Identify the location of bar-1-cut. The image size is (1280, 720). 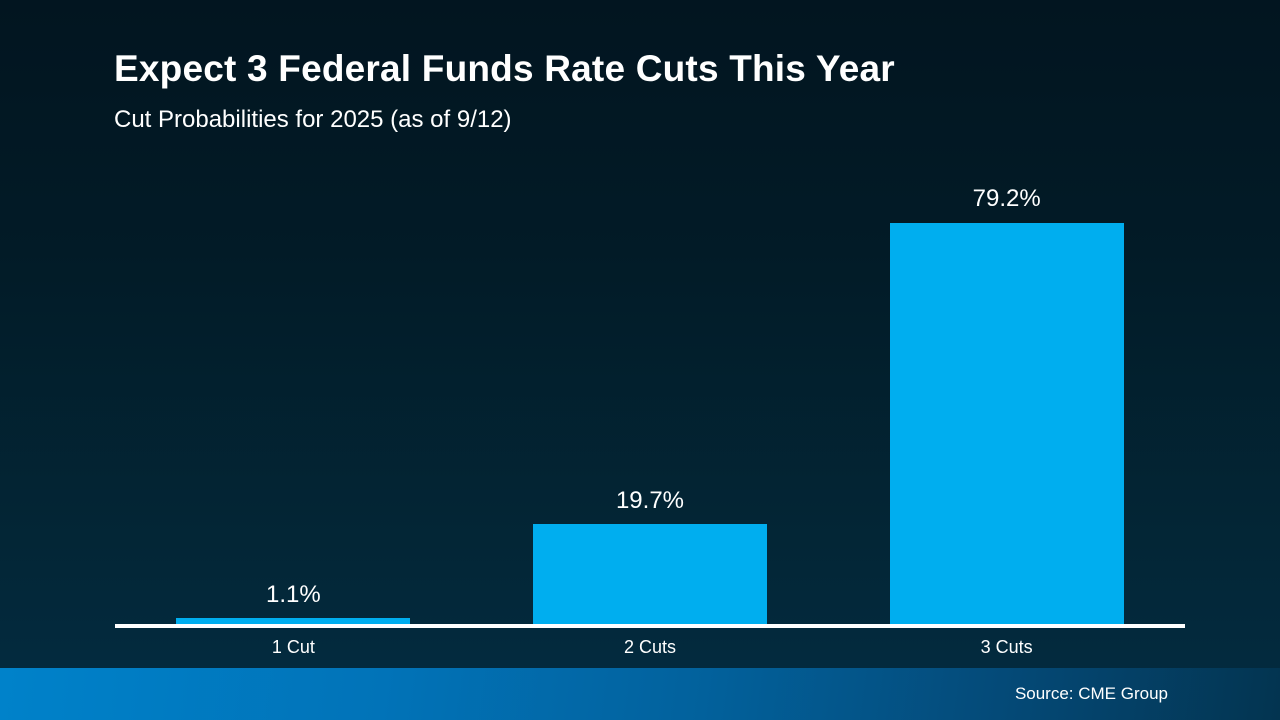
(293, 621).